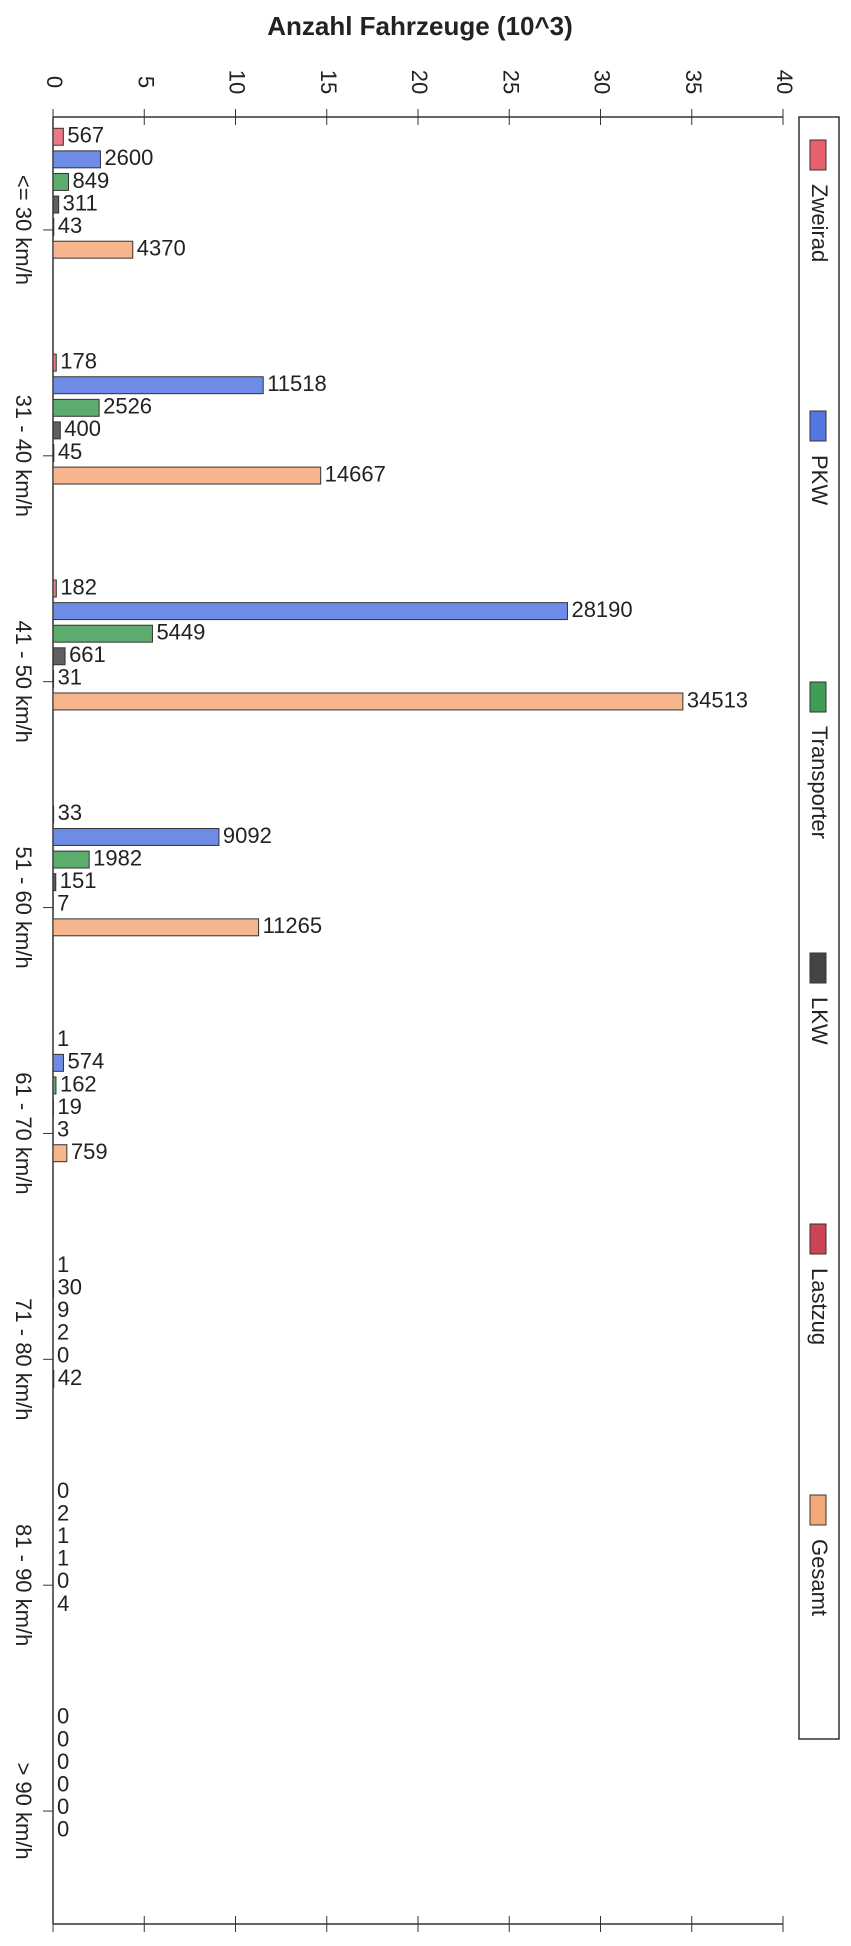  Describe the element at coordinates (117, 857) in the screenshot. I see `data-label: 1982` at that location.